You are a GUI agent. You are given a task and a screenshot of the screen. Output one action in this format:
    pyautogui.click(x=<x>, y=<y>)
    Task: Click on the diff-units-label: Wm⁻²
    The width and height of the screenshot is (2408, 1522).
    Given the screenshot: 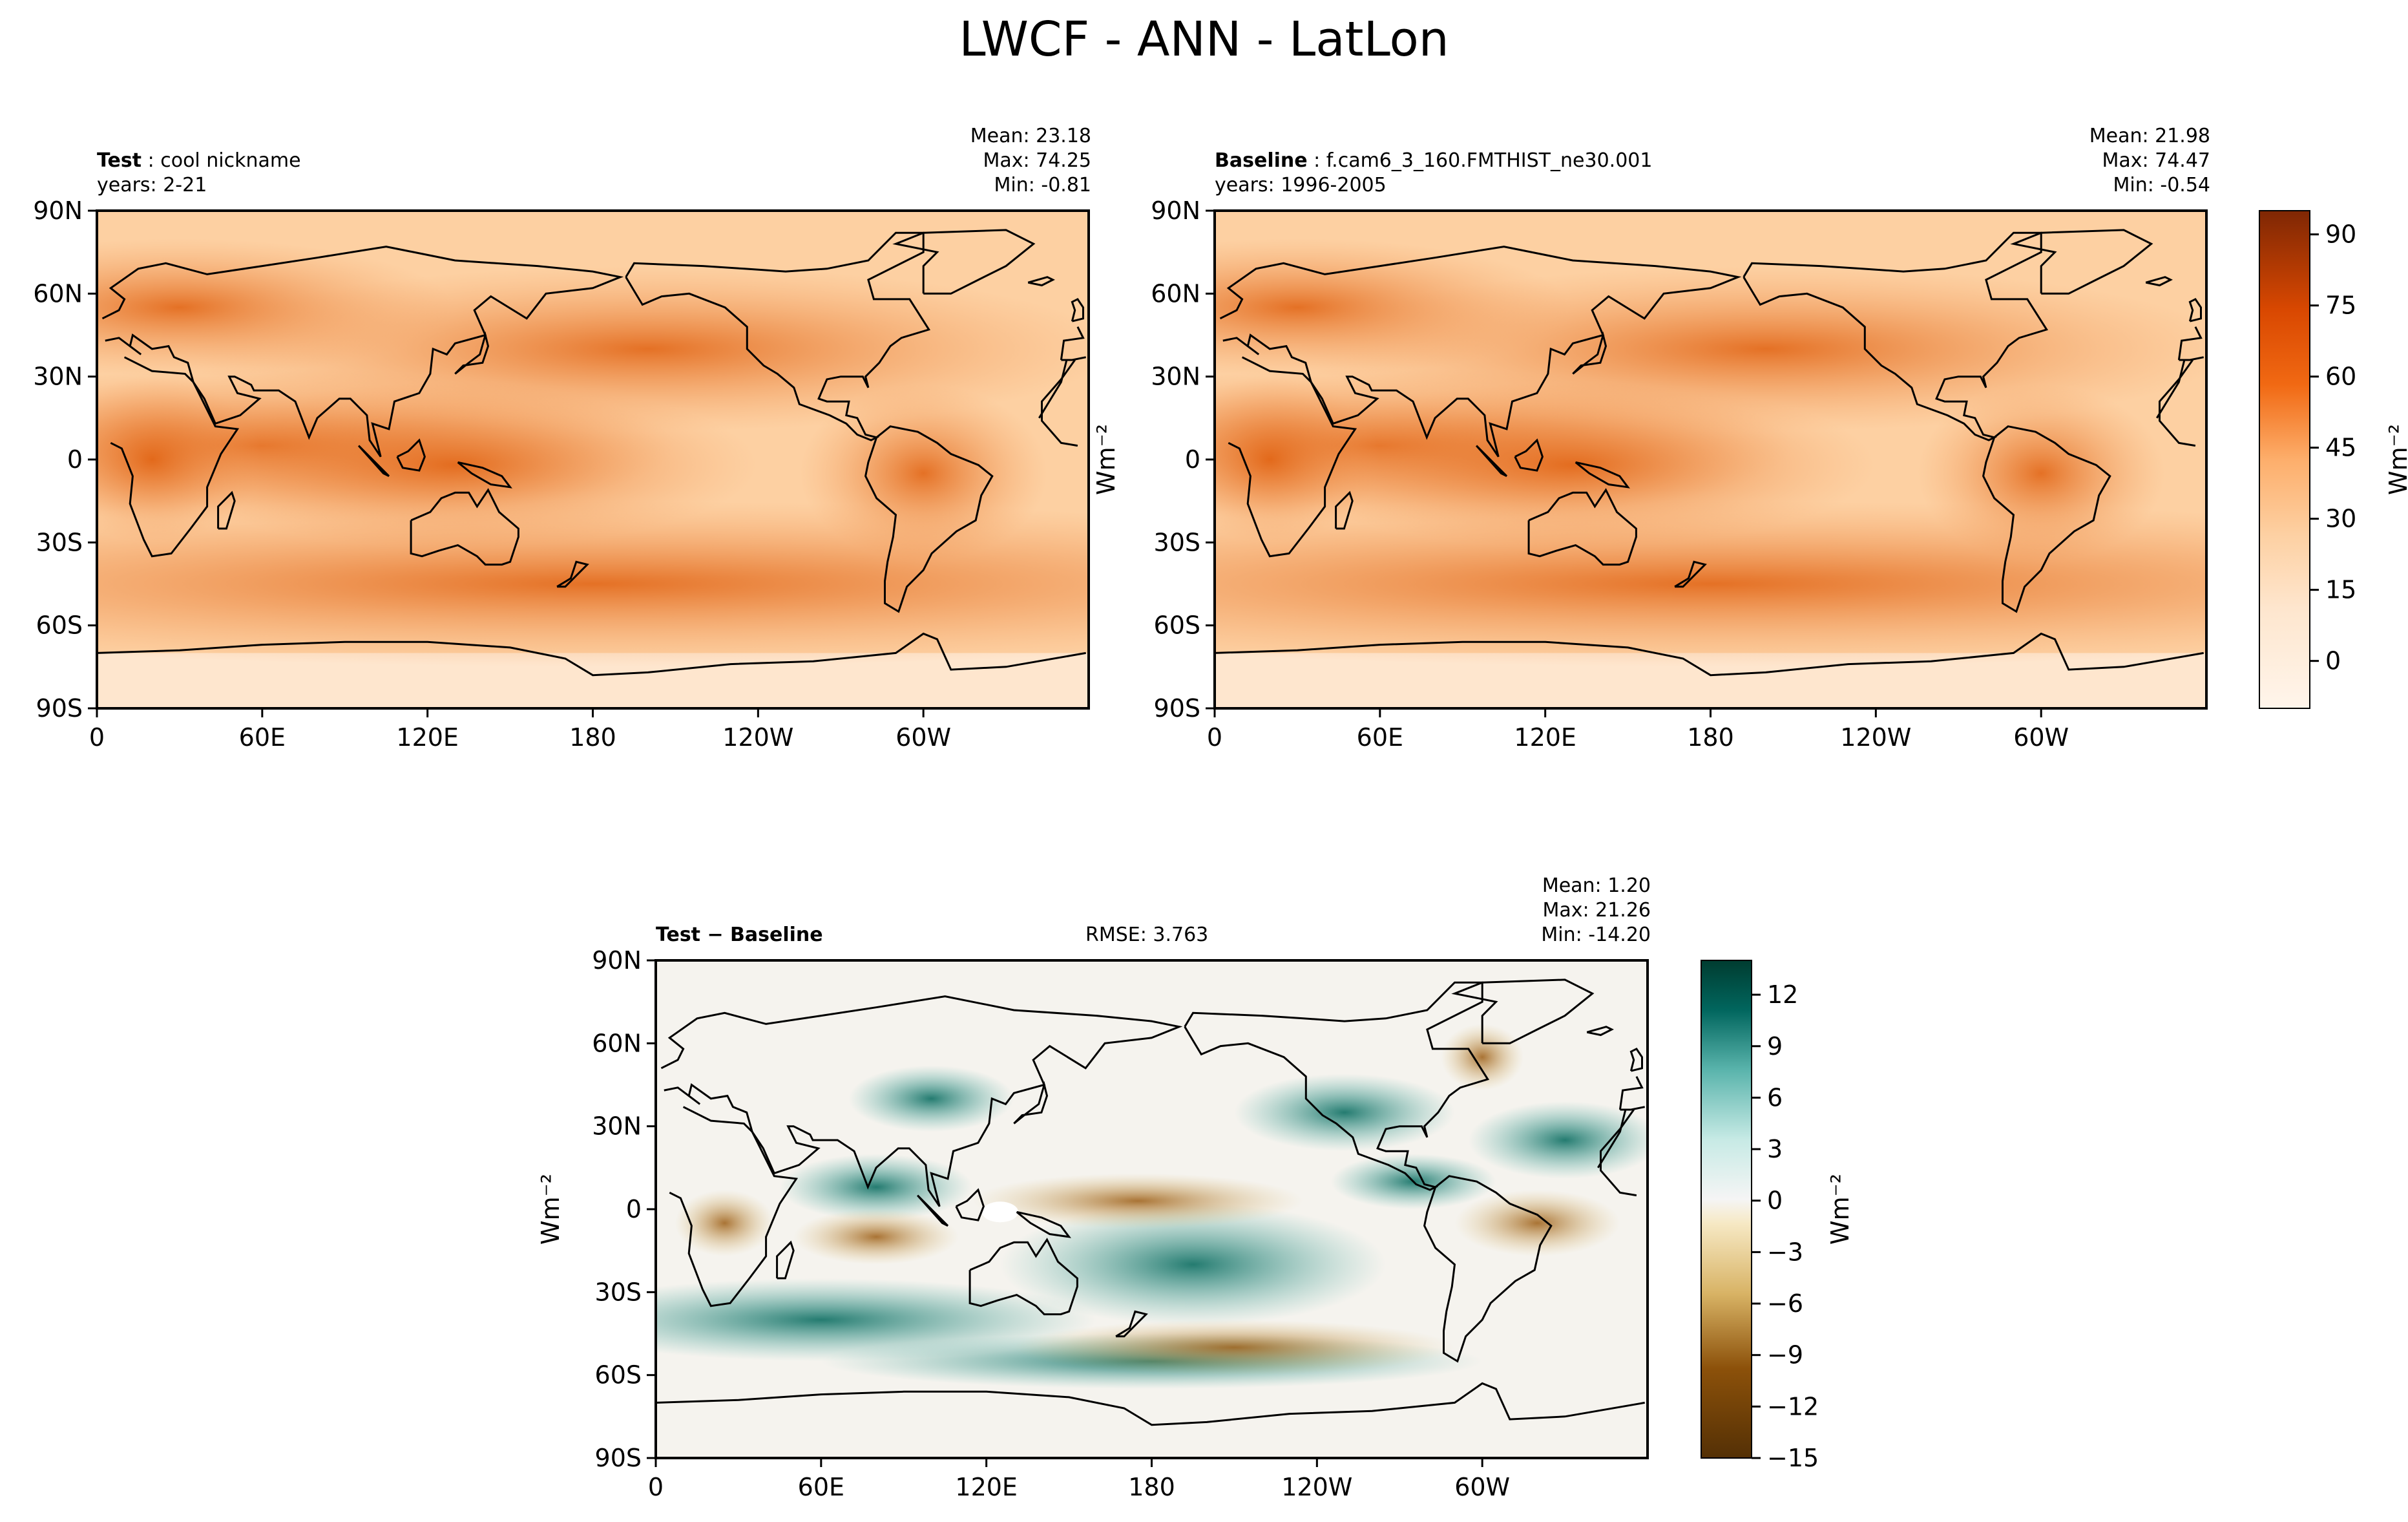 What is the action you would take?
    pyautogui.click(x=550, y=1209)
    